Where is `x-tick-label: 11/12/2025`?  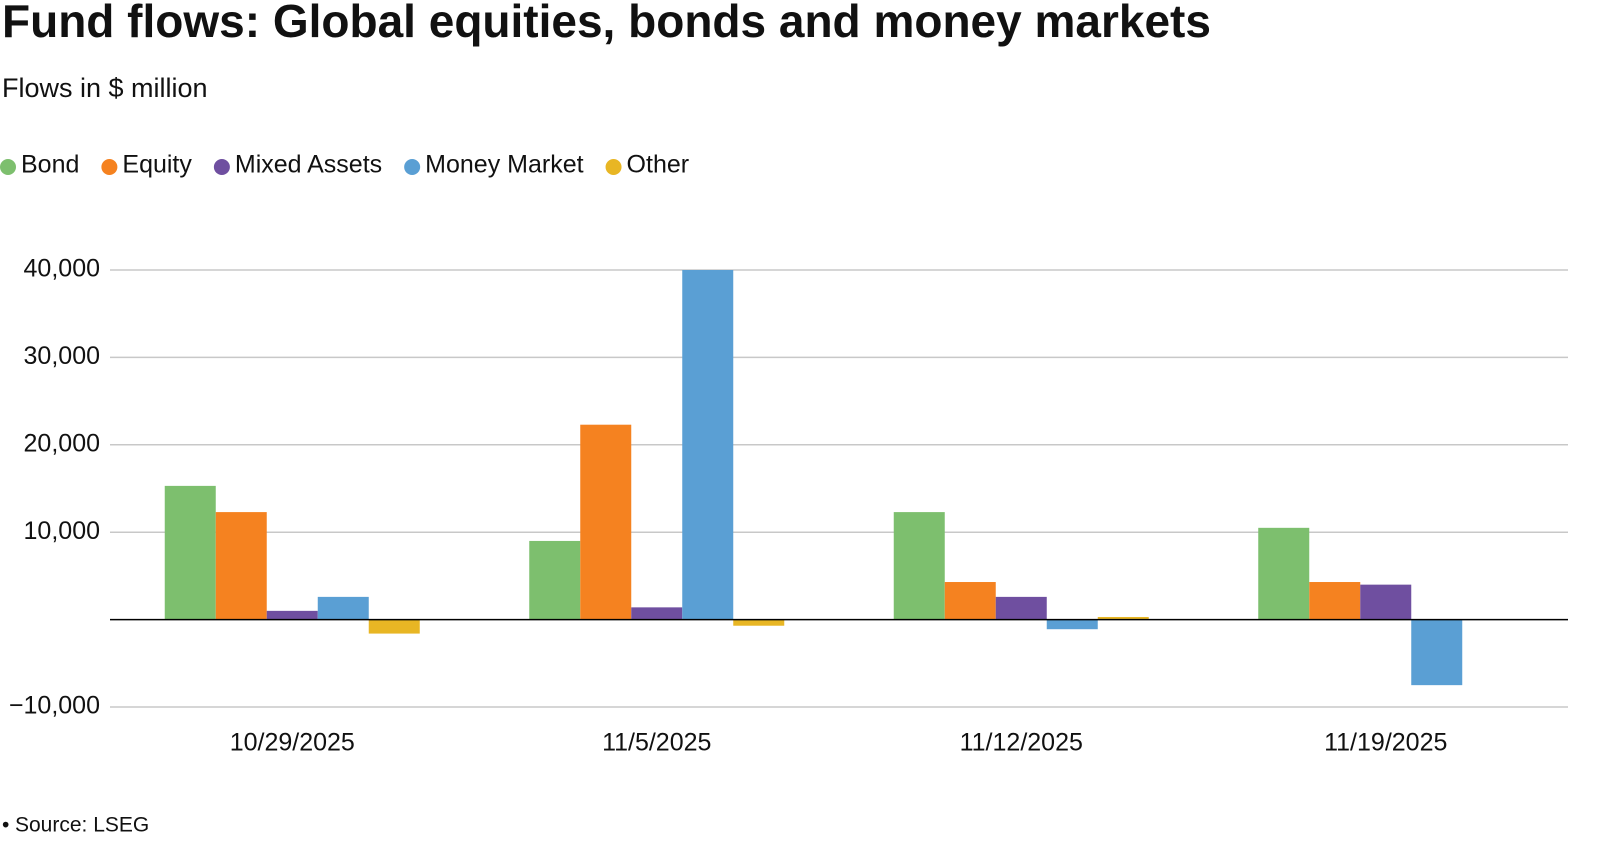 x-tick-label: 11/12/2025 is located at coordinates (1021, 743).